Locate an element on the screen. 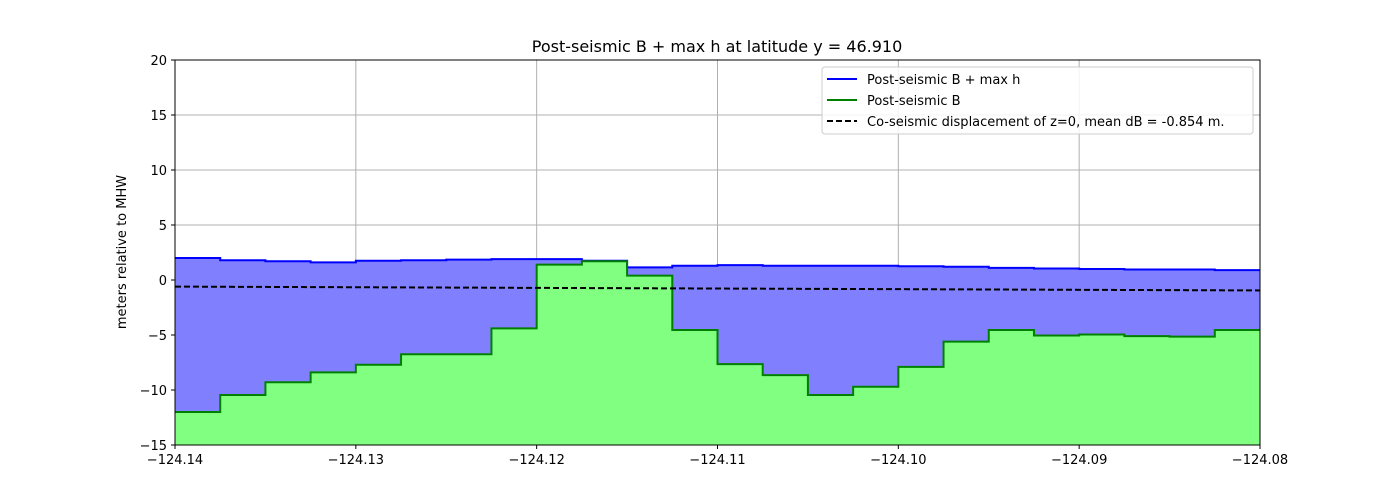  x-tick-label: −124.12 is located at coordinates (536, 460).